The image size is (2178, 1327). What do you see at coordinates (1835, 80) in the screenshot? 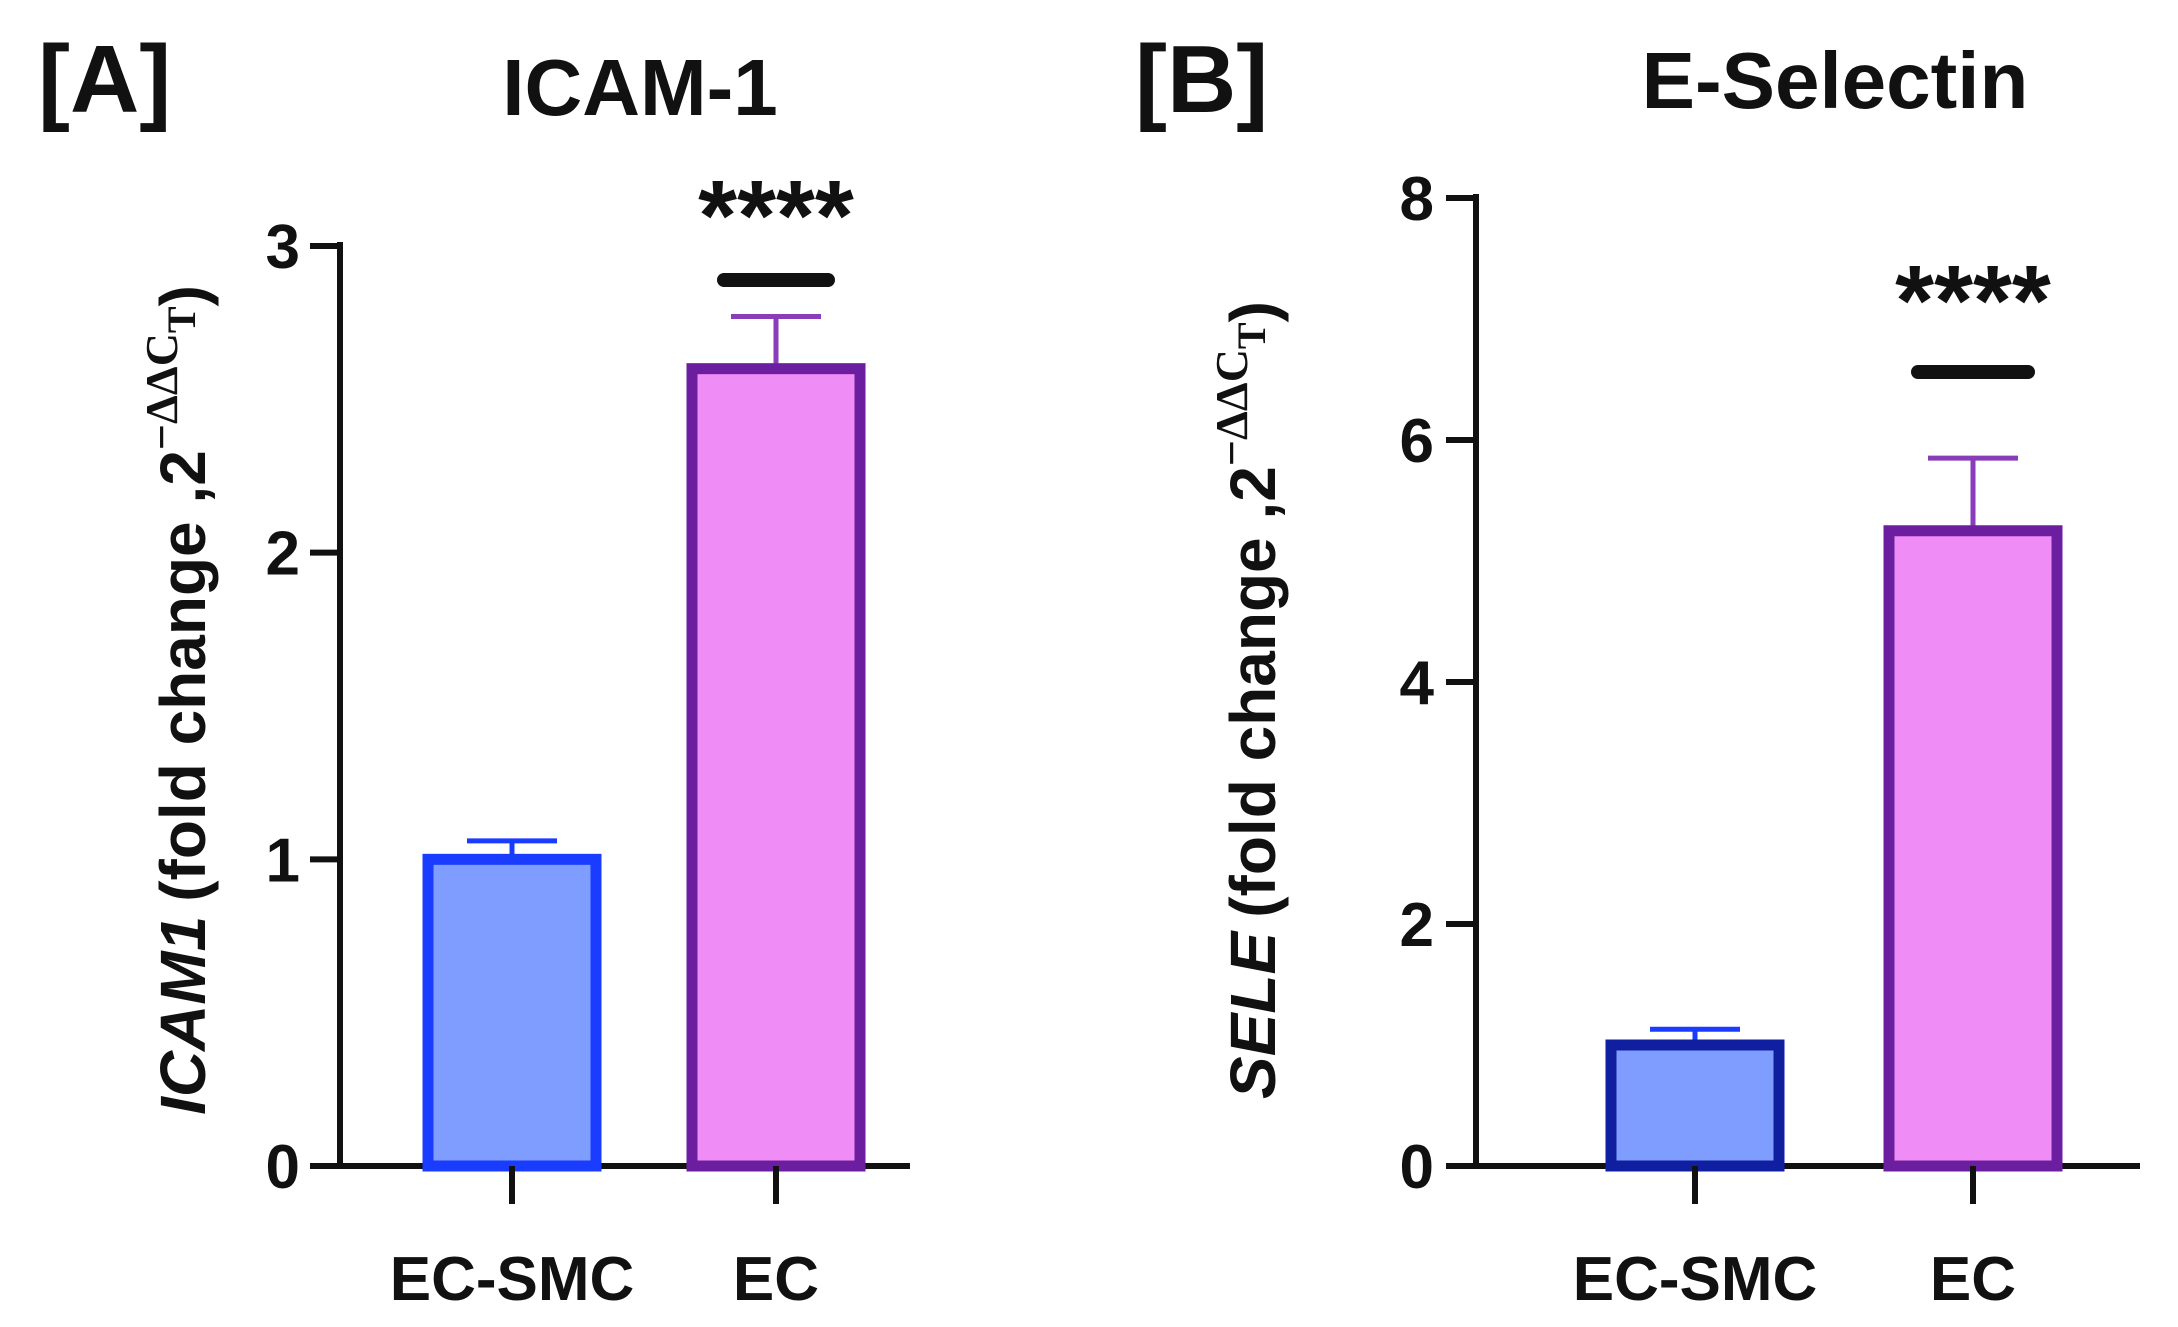
I see `chart-title: E-Selectin` at bounding box center [1835, 80].